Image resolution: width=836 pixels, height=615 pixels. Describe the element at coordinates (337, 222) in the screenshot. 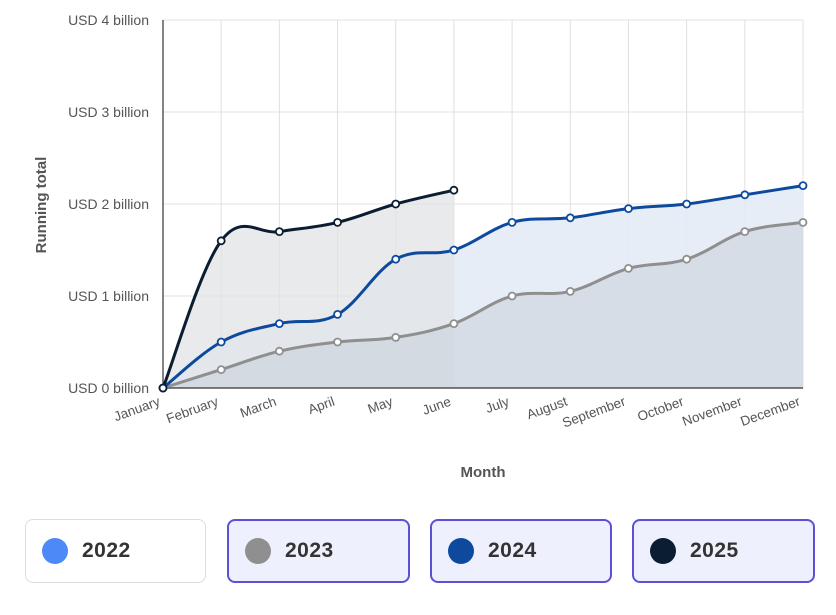

I see `data-point-2025-april` at that location.